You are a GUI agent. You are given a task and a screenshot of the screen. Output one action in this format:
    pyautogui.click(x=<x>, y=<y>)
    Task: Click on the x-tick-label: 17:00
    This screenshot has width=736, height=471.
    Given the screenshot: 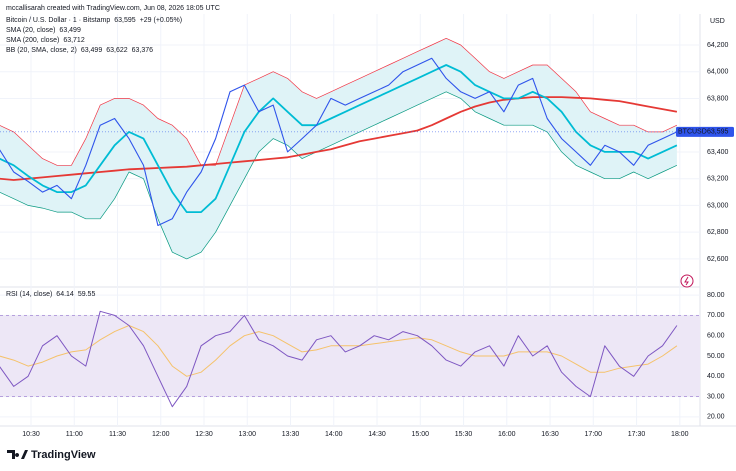 What is the action you would take?
    pyautogui.click(x=594, y=434)
    